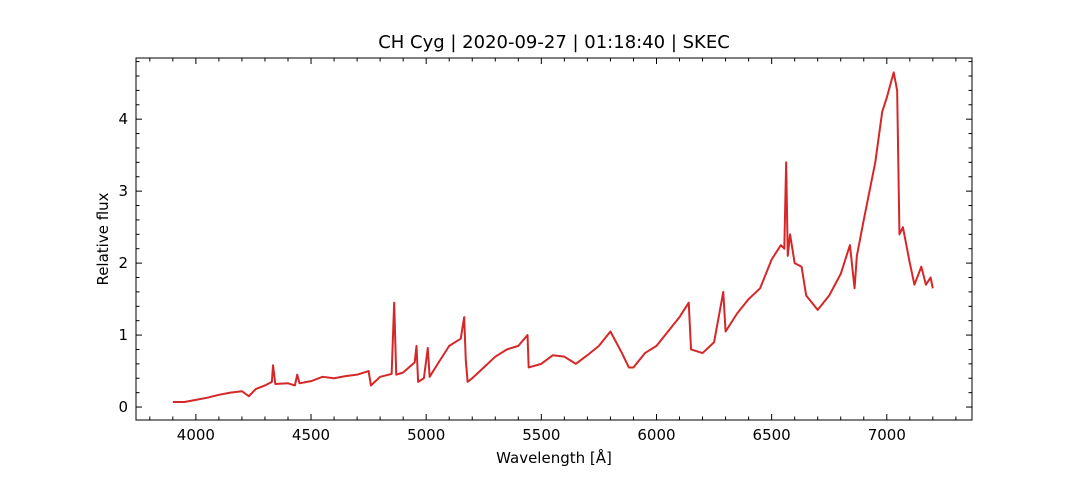 Image resolution: width=1080 pixels, height=480 pixels. I want to click on y-tick-label: 1, so click(123, 335).